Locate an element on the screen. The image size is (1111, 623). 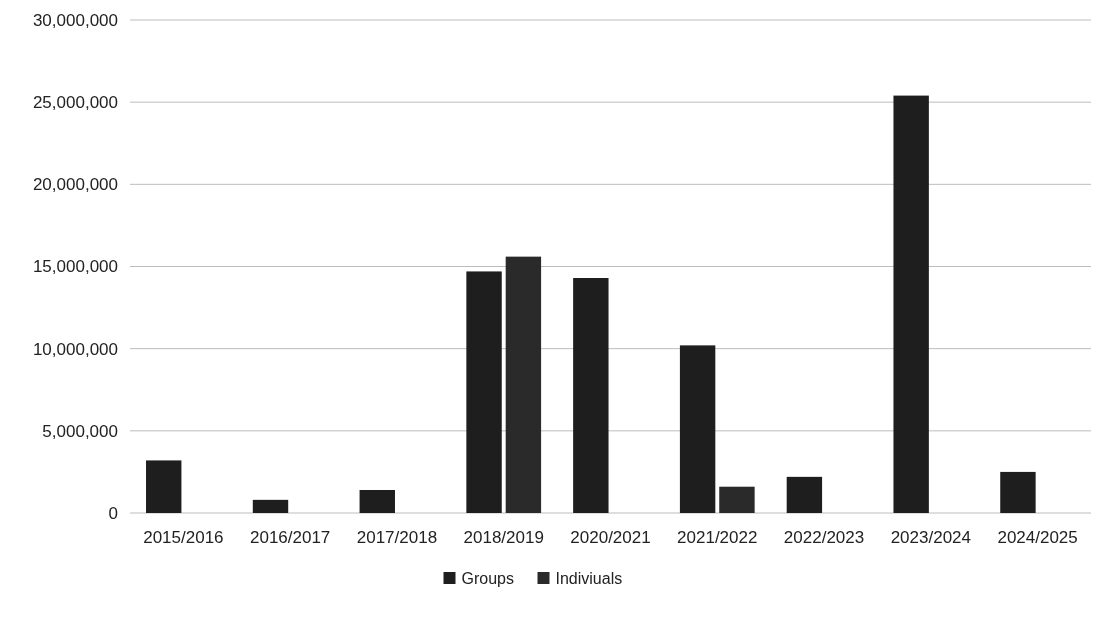
x-tick-label: 2023/2024 is located at coordinates (931, 537).